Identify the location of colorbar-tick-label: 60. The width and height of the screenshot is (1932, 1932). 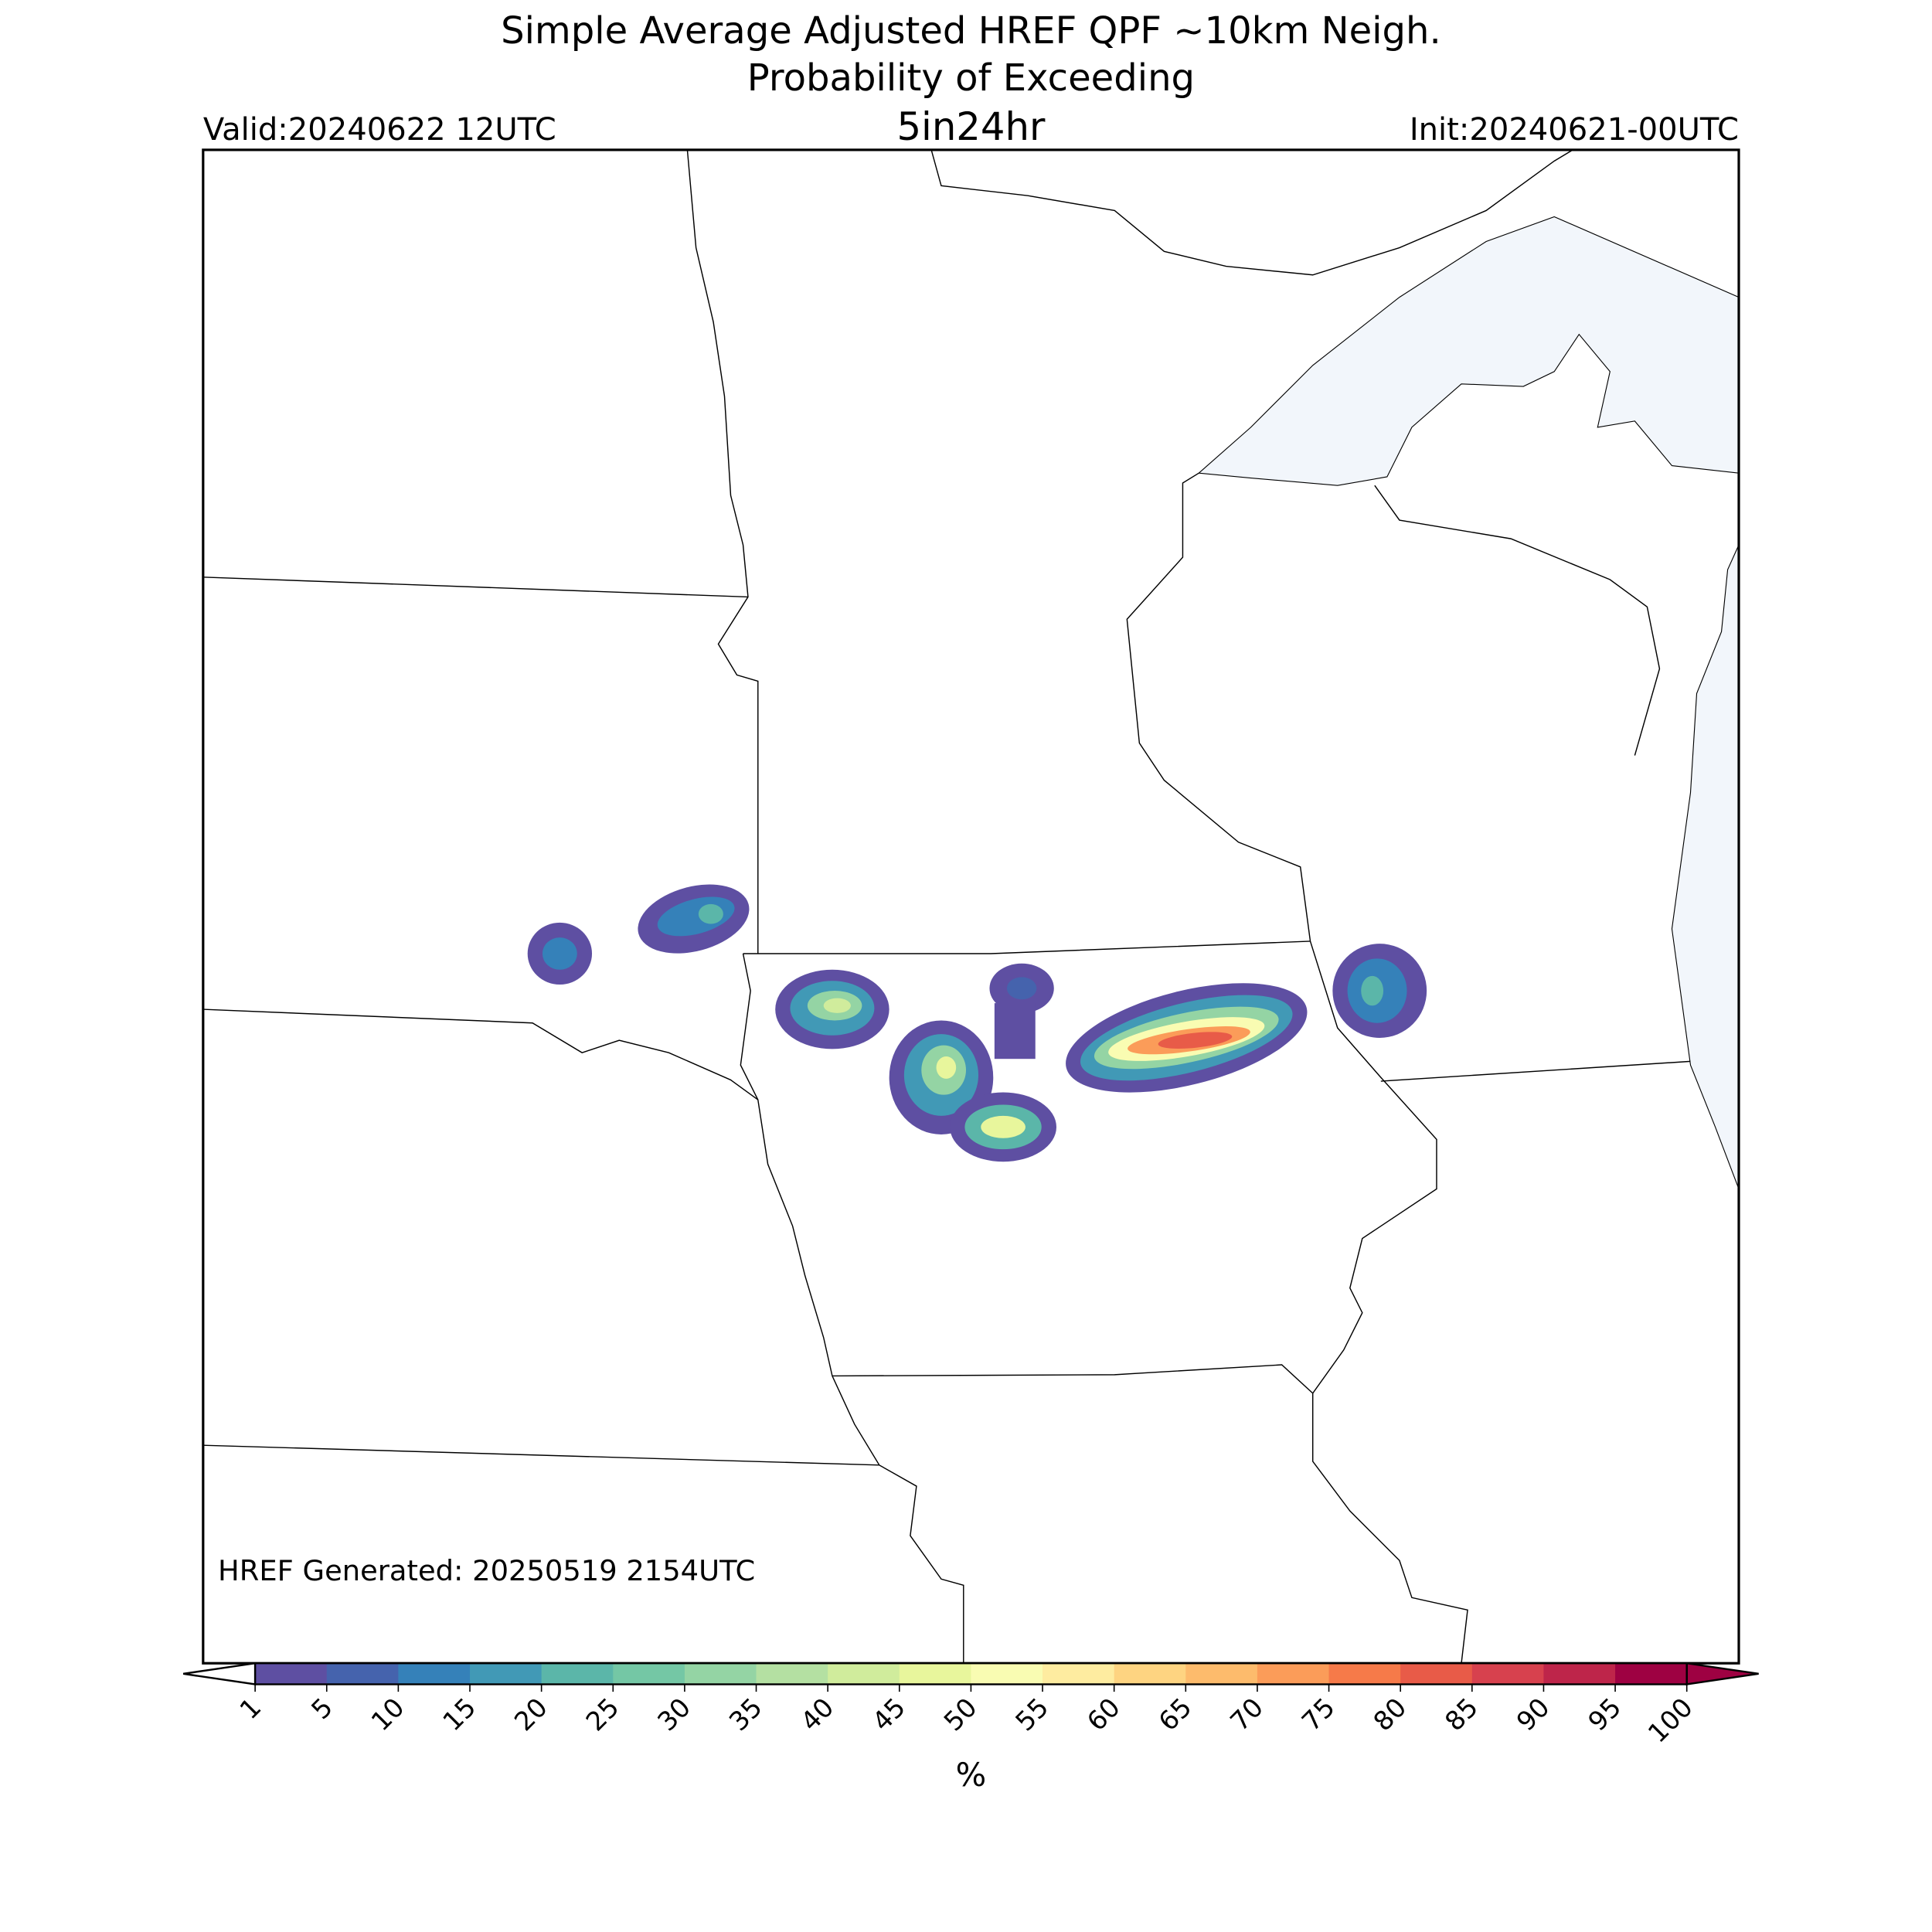
(1104, 1714).